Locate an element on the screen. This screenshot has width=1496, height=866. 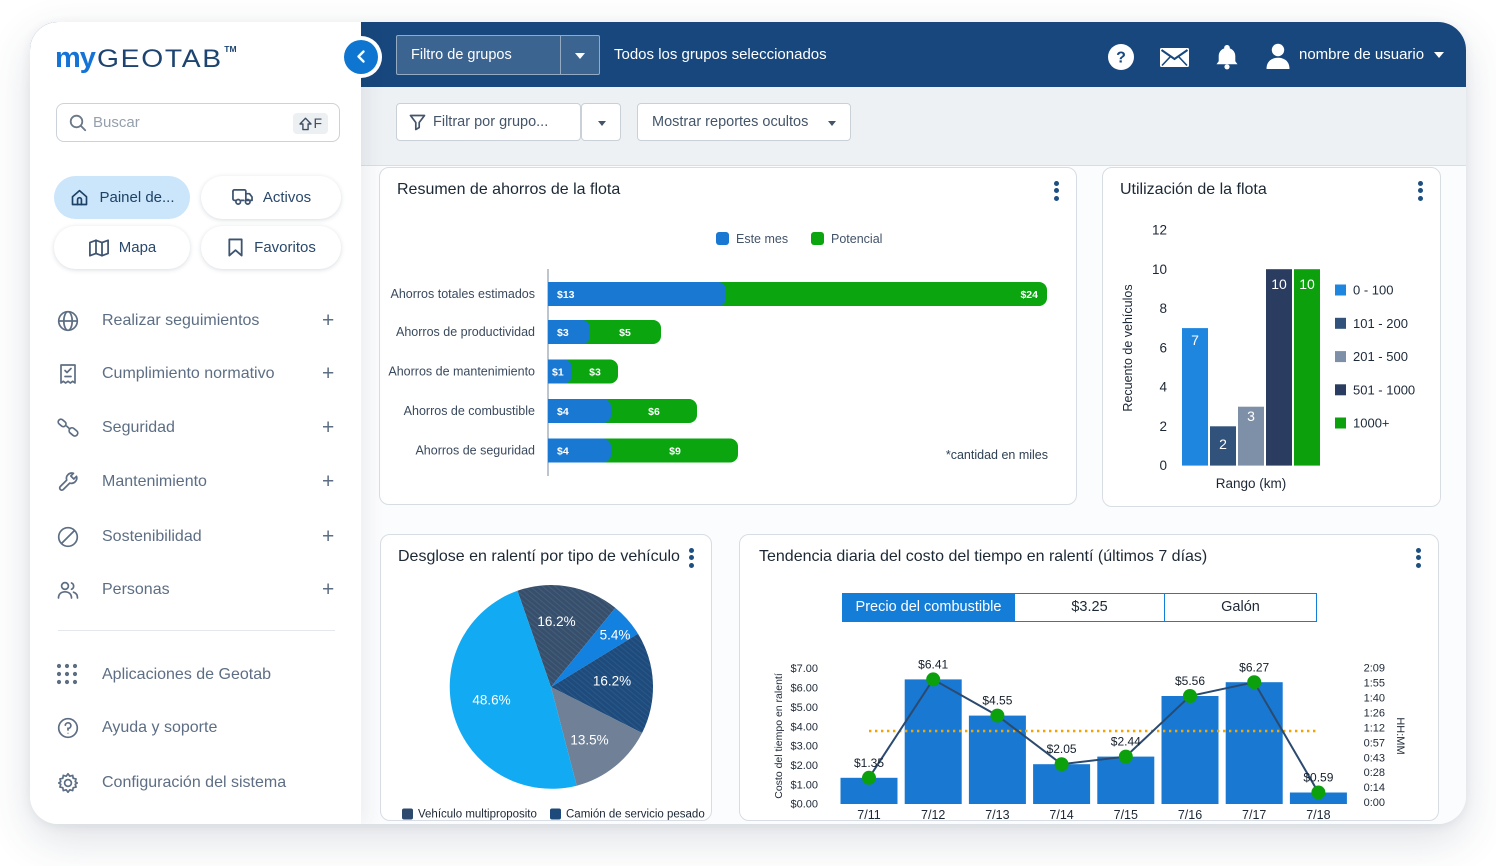
svg-text: $1.00 is located at coordinates (804, 786).